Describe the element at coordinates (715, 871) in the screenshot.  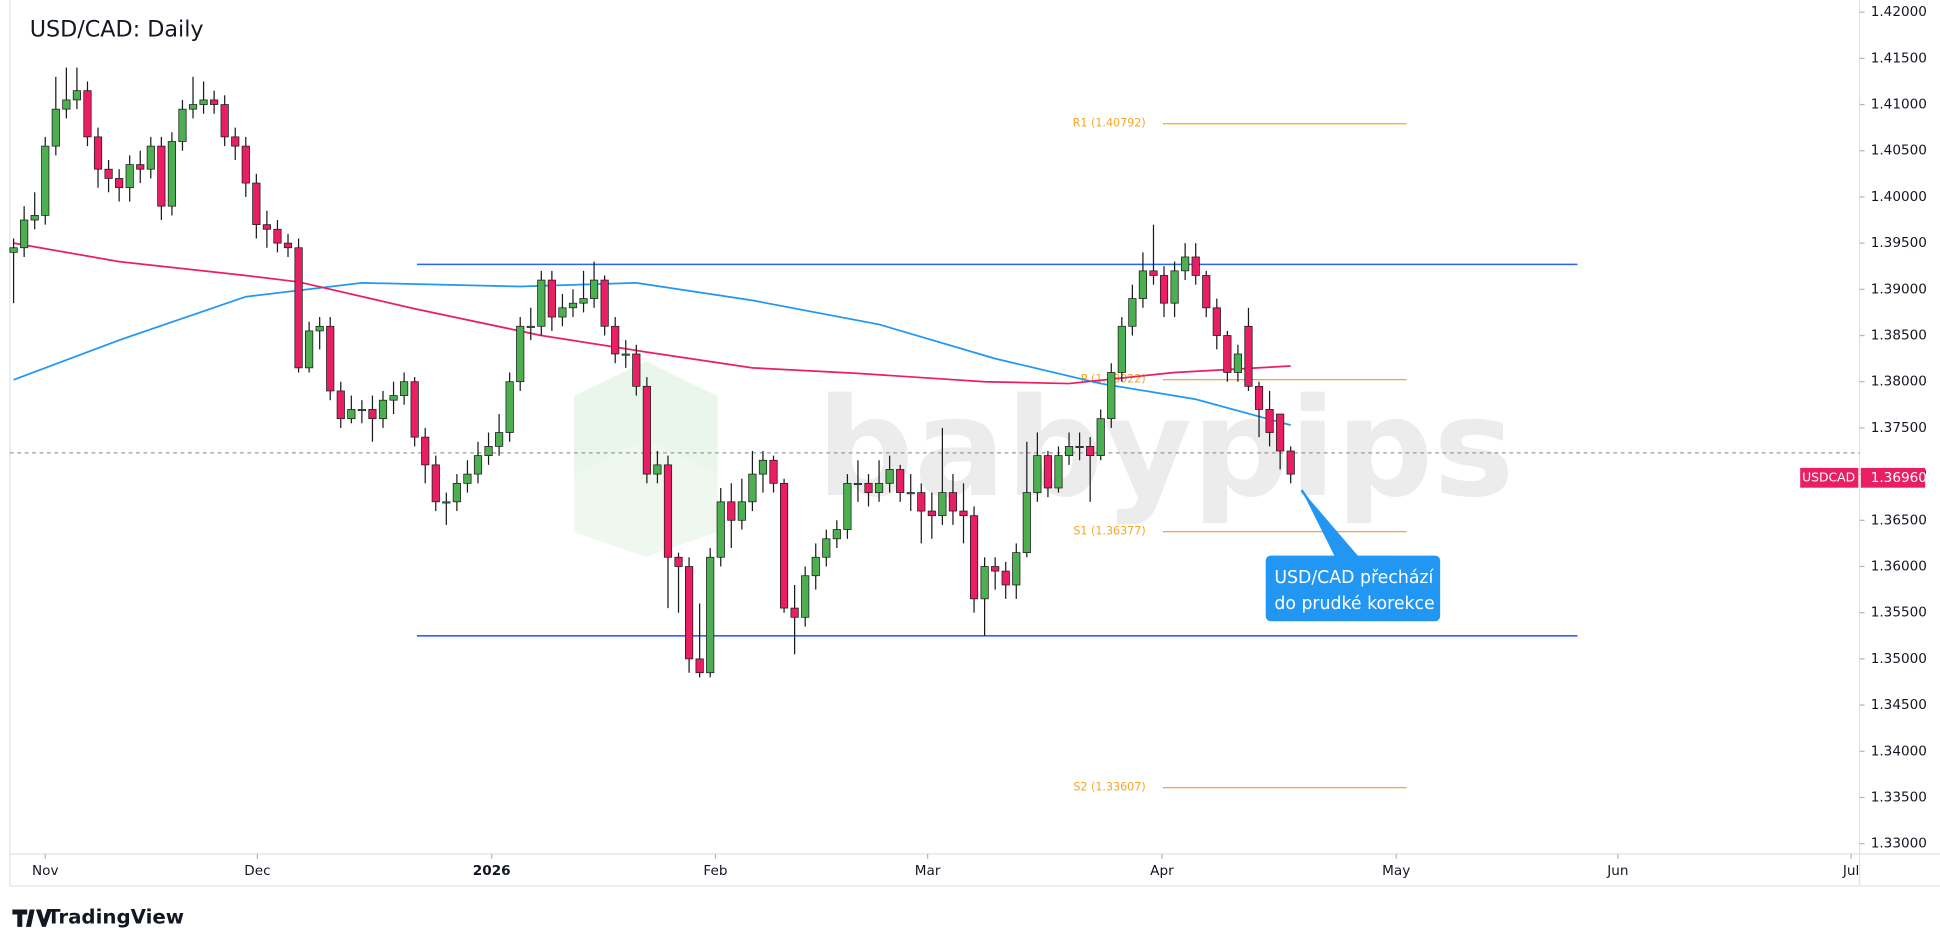
I see `x-tick-label: Feb` at that location.